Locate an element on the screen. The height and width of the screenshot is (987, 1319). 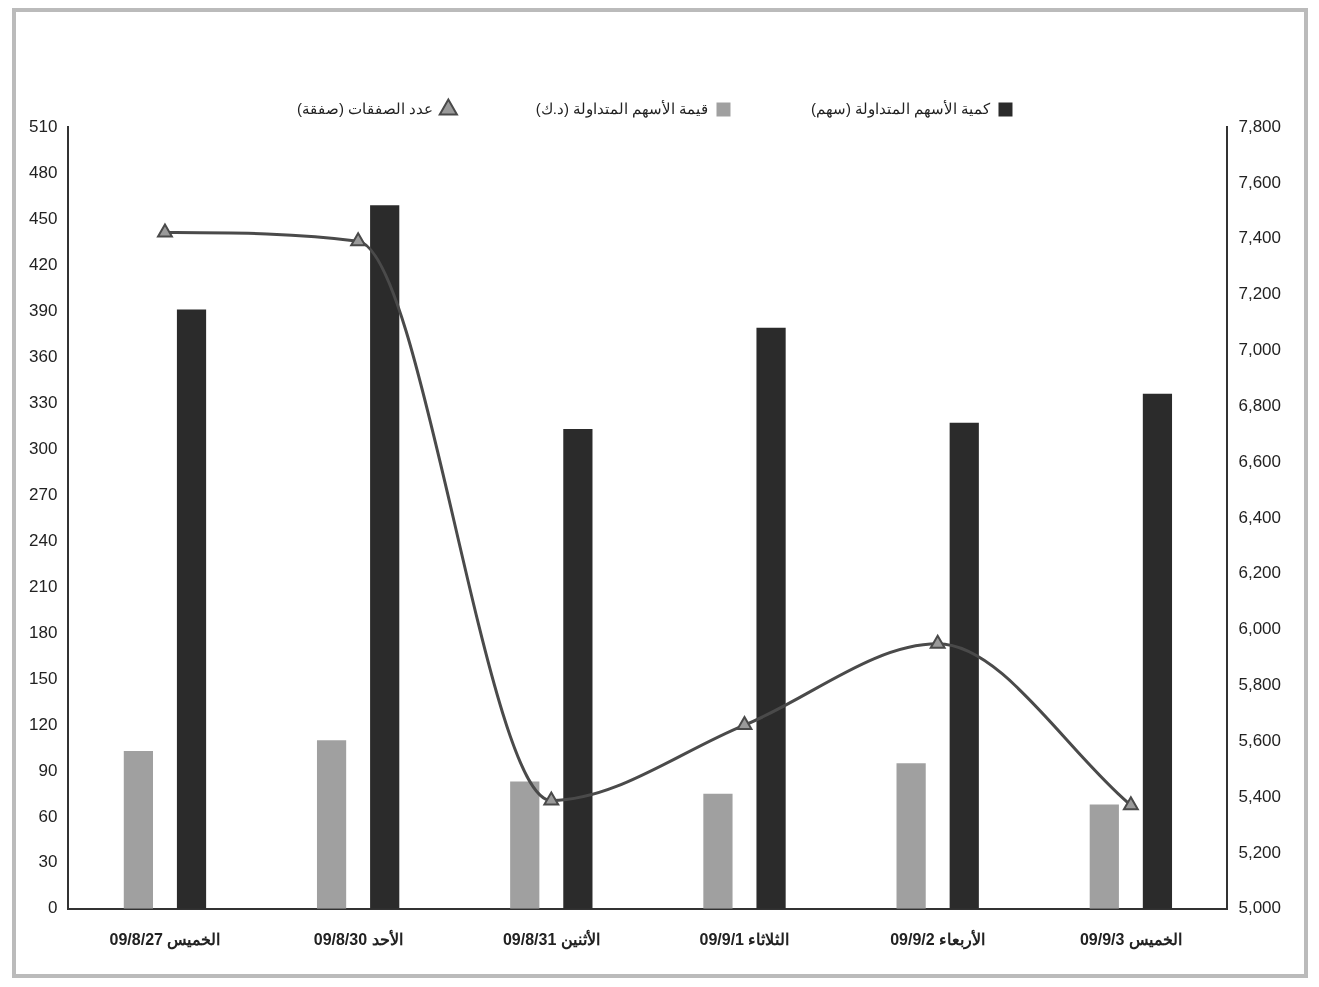
y-tick-label: 90 is located at coordinates (48, 770).